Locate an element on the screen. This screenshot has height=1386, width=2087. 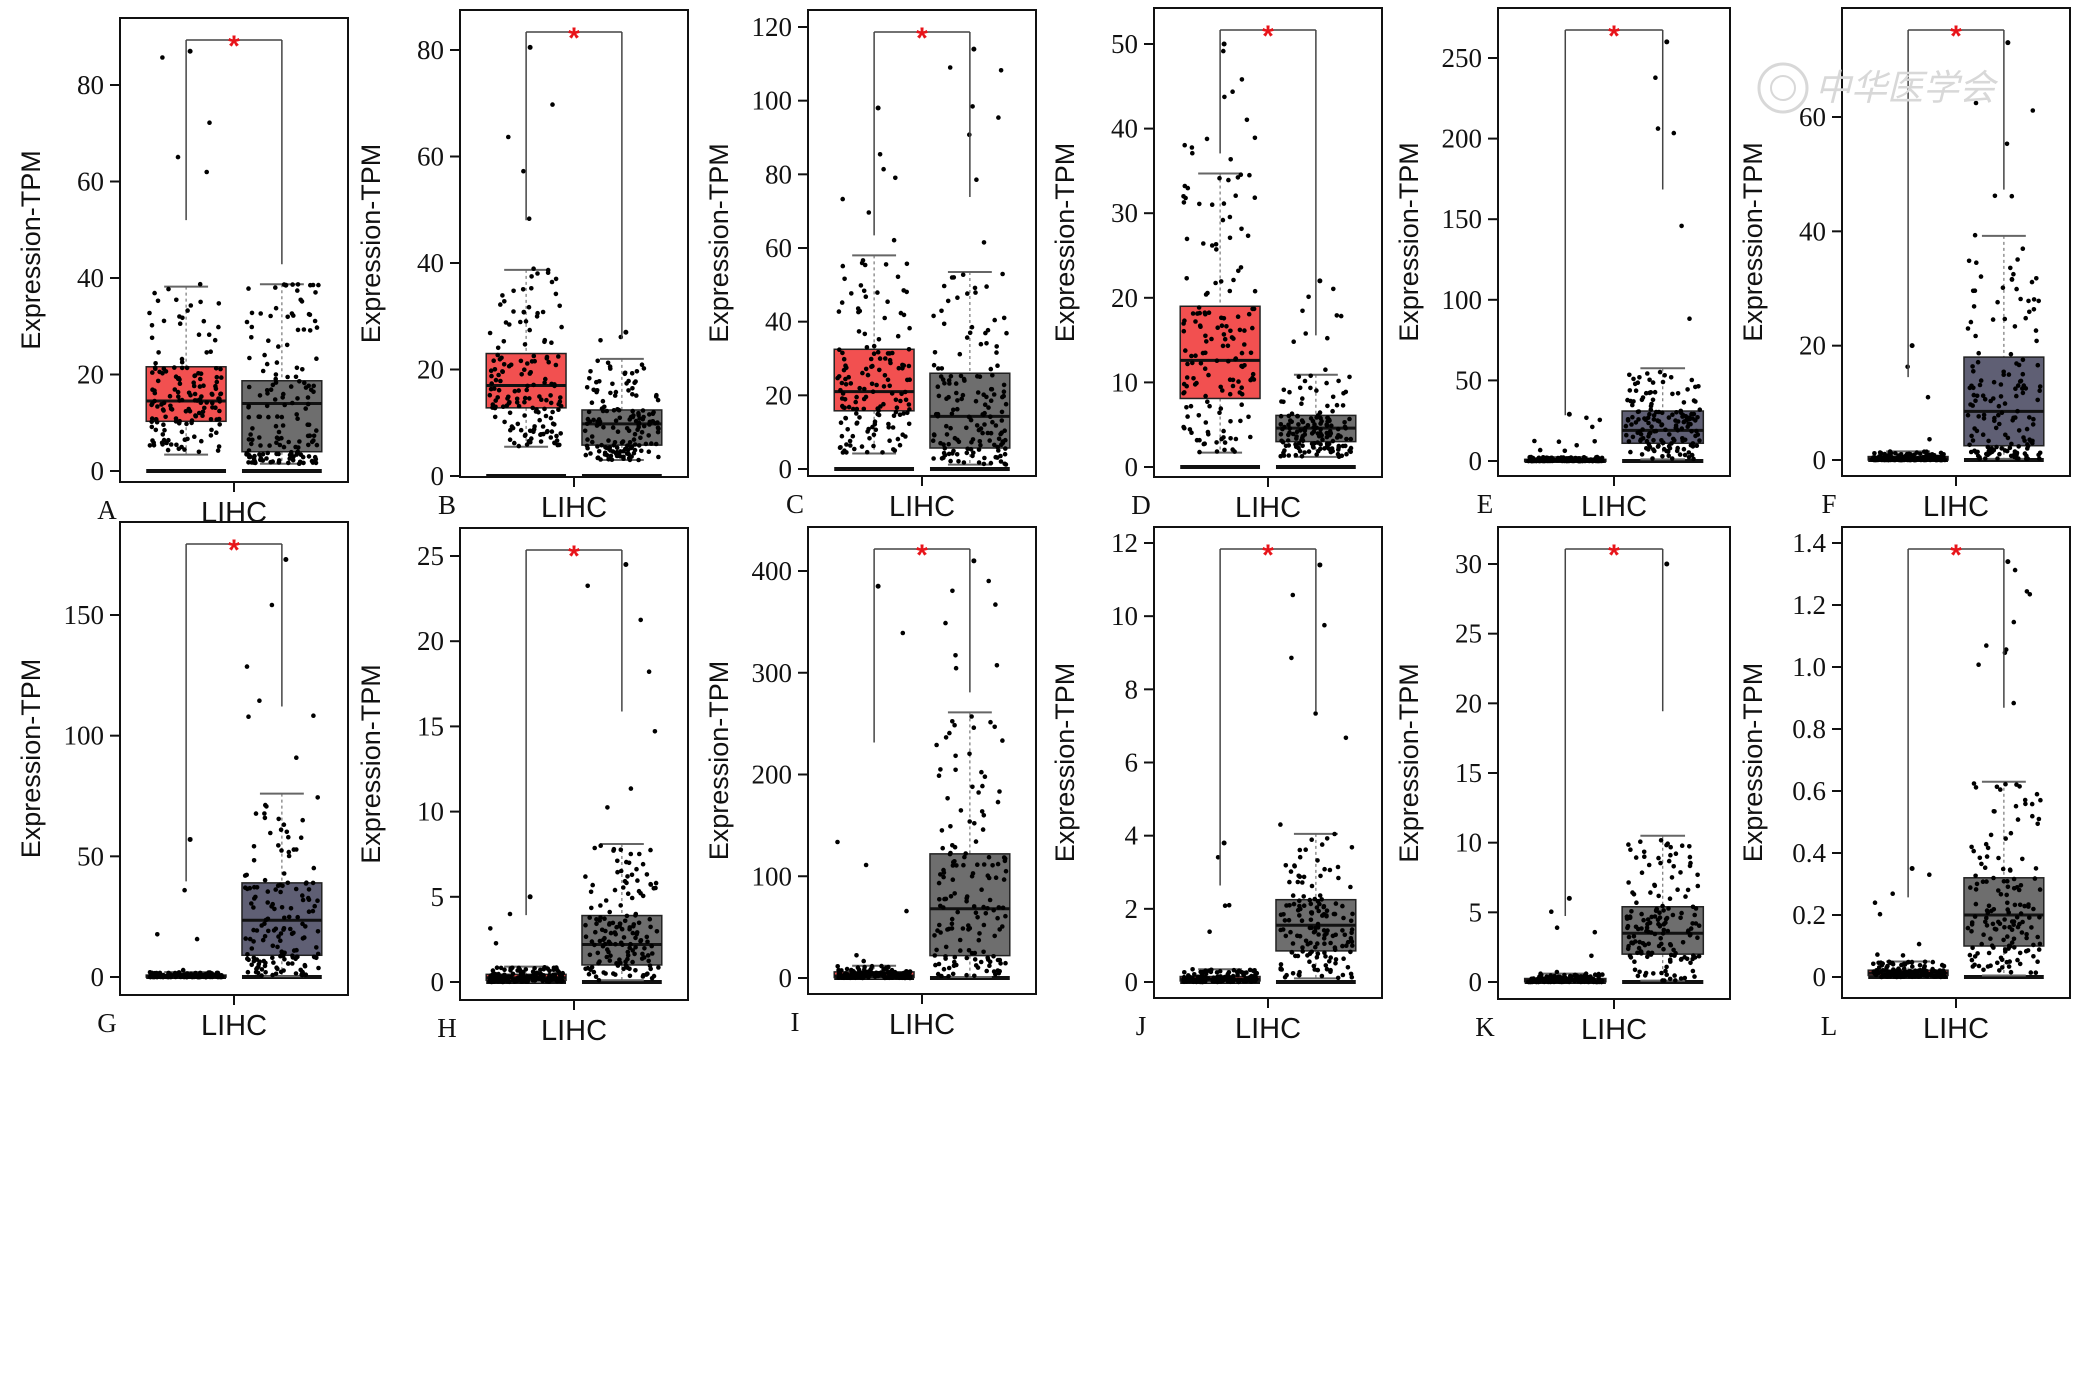
y-tick-label: 60 is located at coordinates (778, 248).